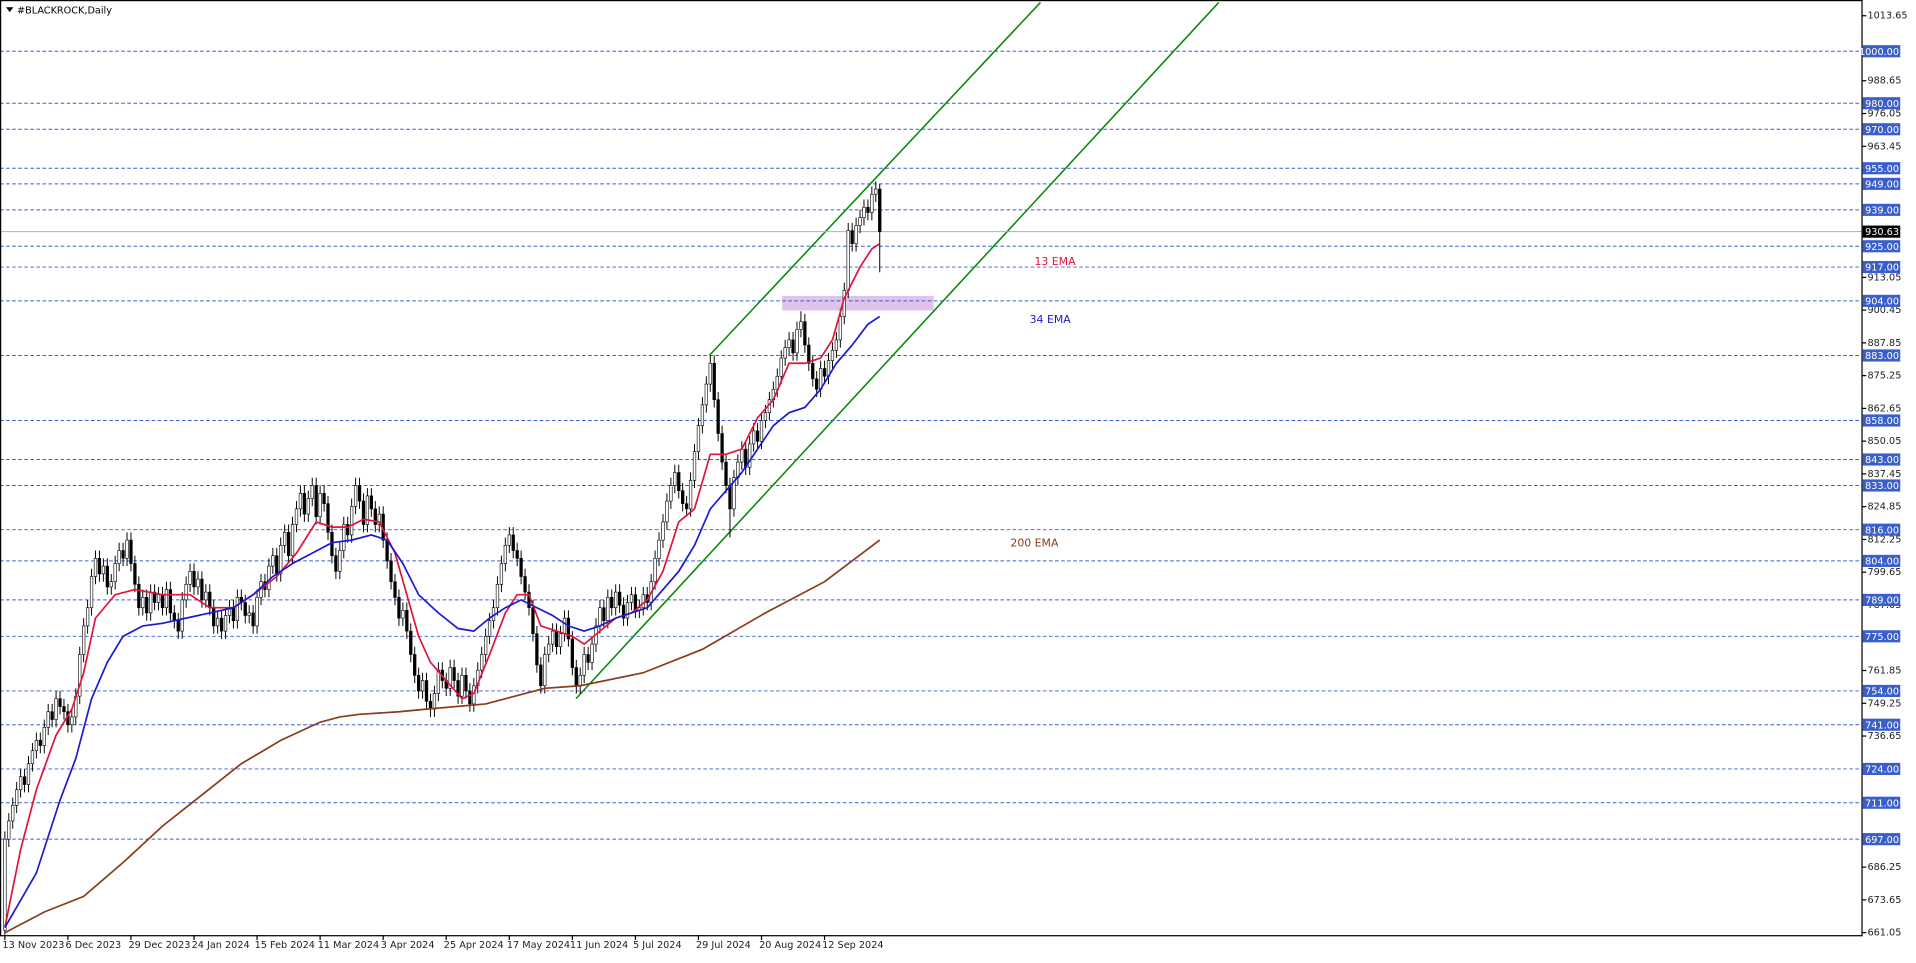  I want to click on price-label: 930.63, so click(1882, 232).